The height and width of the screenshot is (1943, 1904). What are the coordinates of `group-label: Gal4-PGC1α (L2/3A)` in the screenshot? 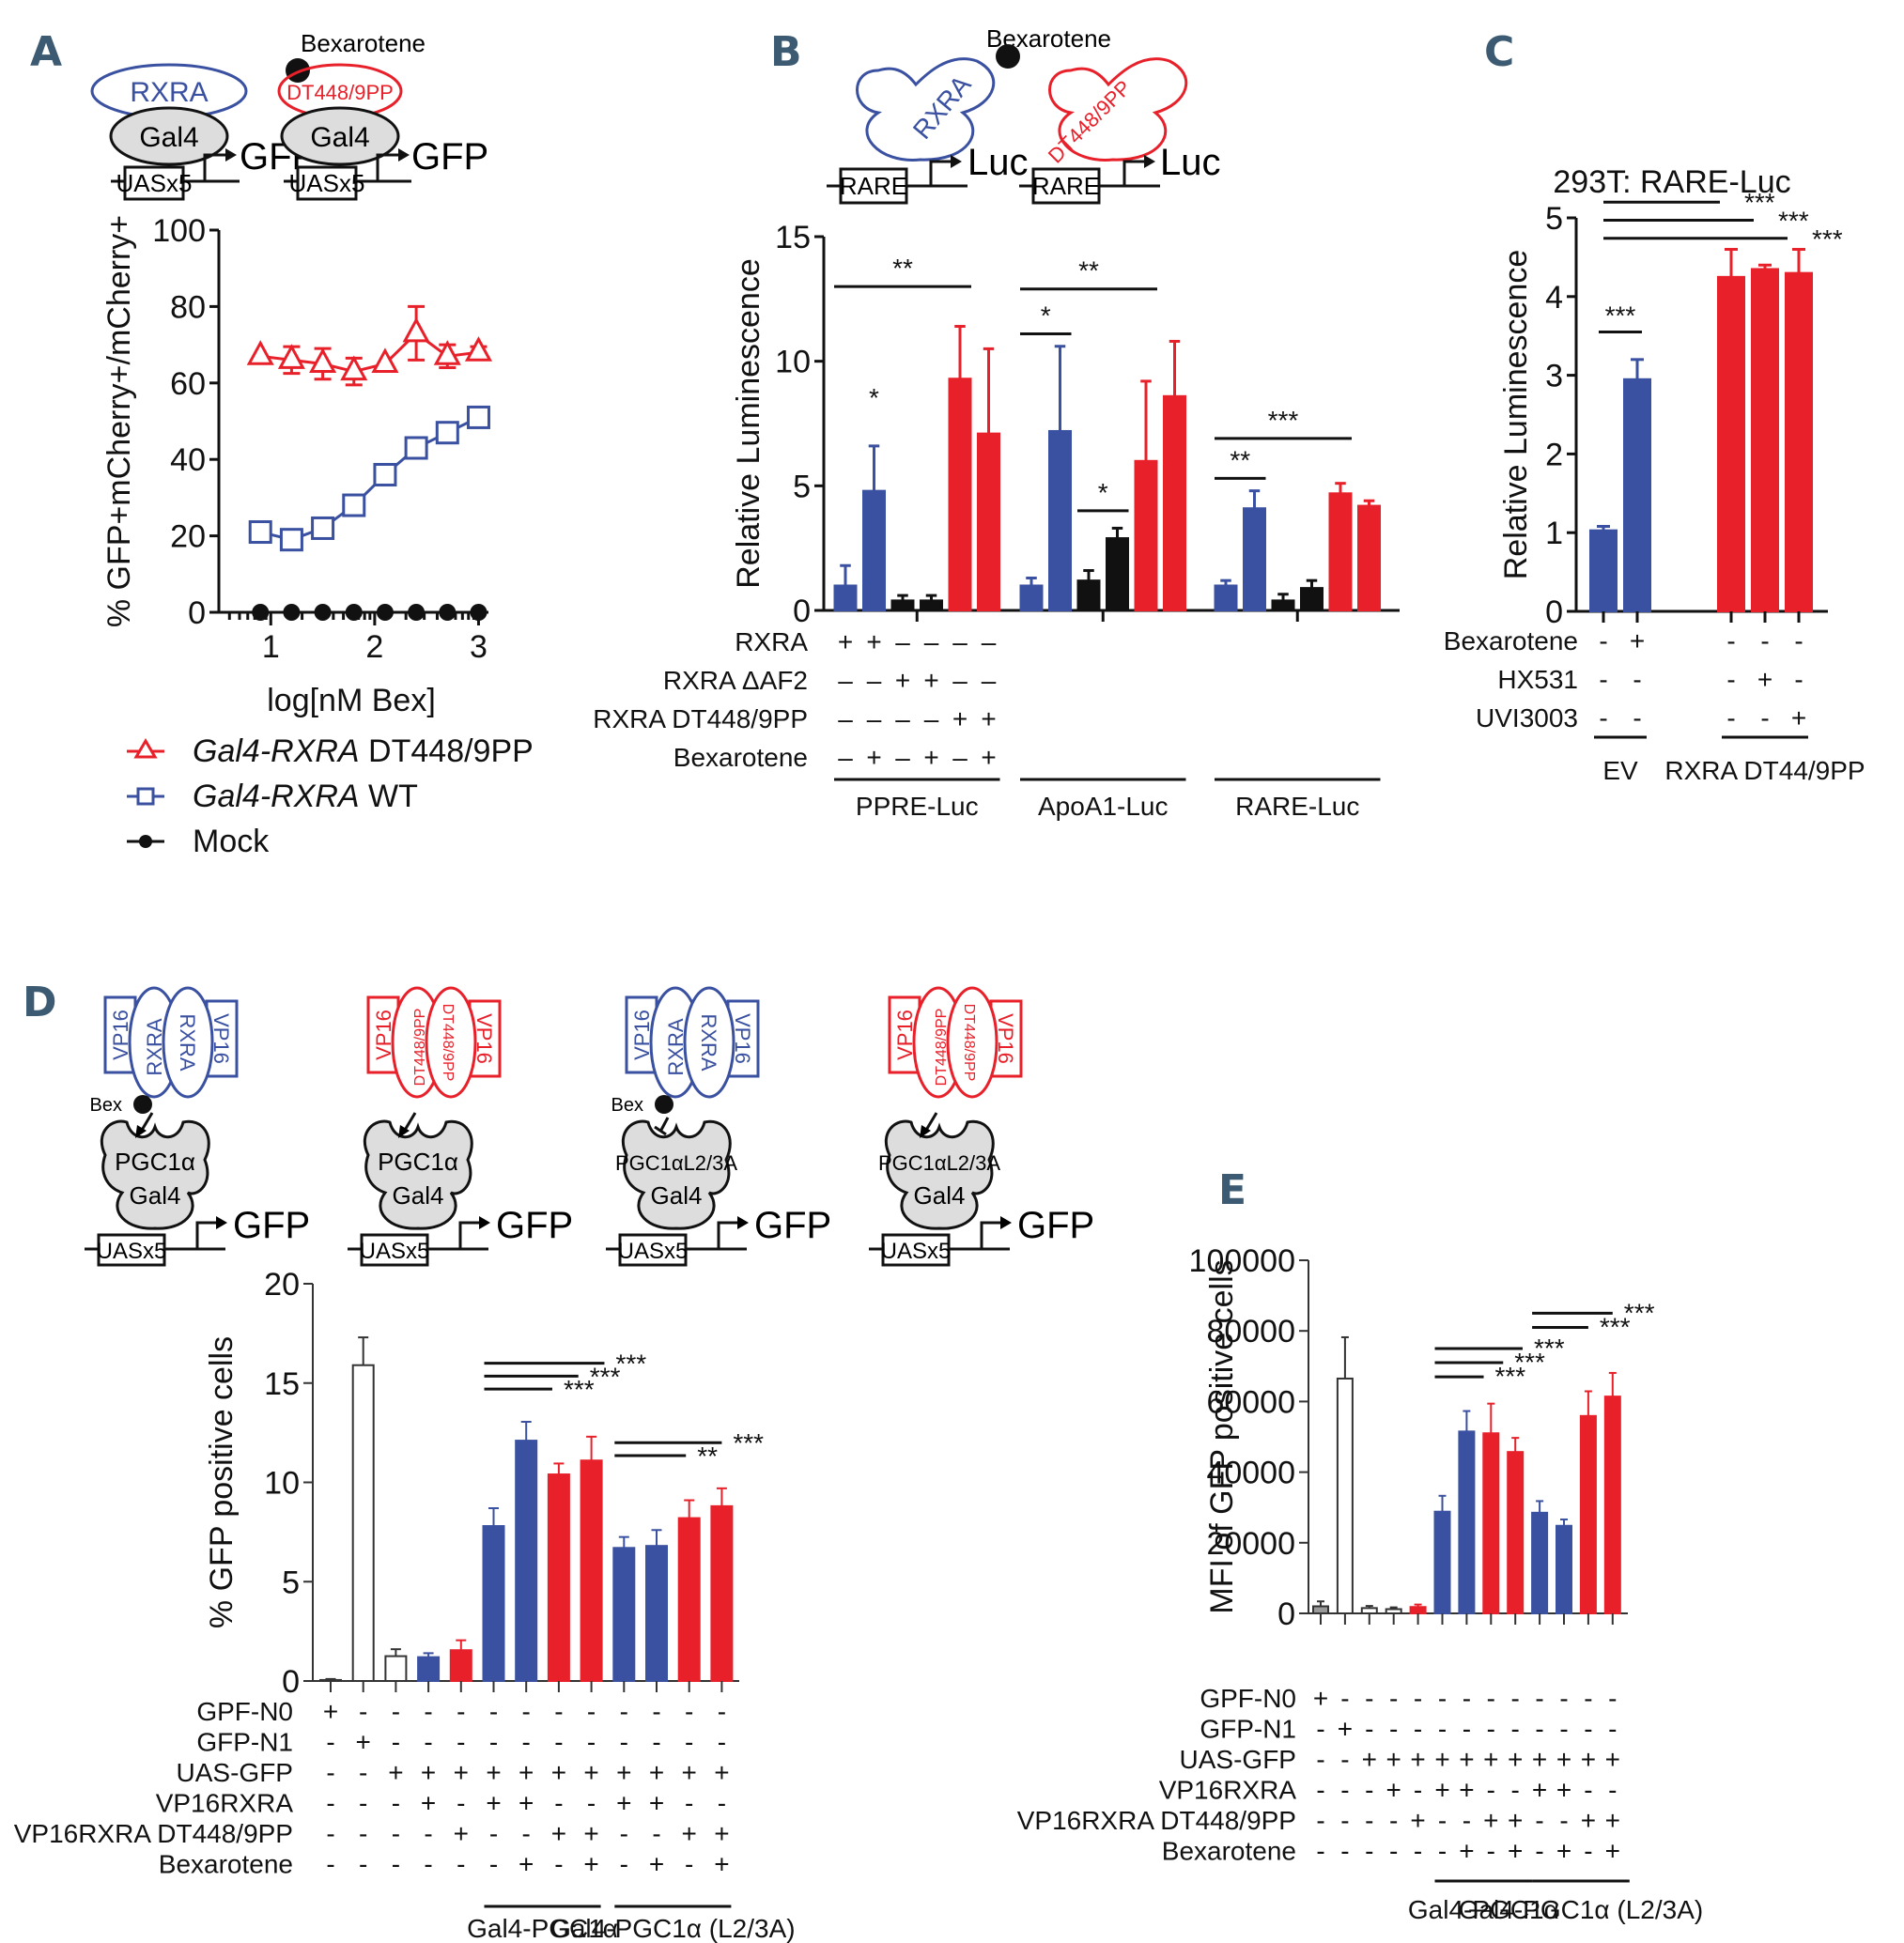 It's located at (1581, 1909).